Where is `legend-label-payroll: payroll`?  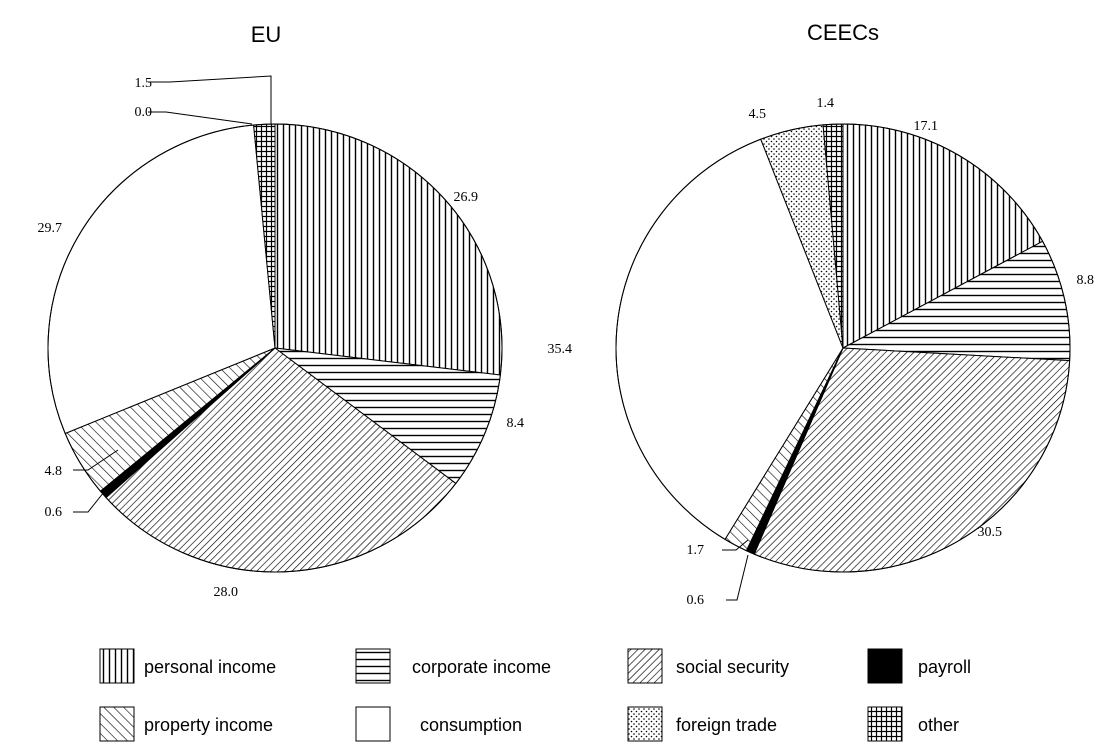 legend-label-payroll: payroll is located at coordinates (944, 667).